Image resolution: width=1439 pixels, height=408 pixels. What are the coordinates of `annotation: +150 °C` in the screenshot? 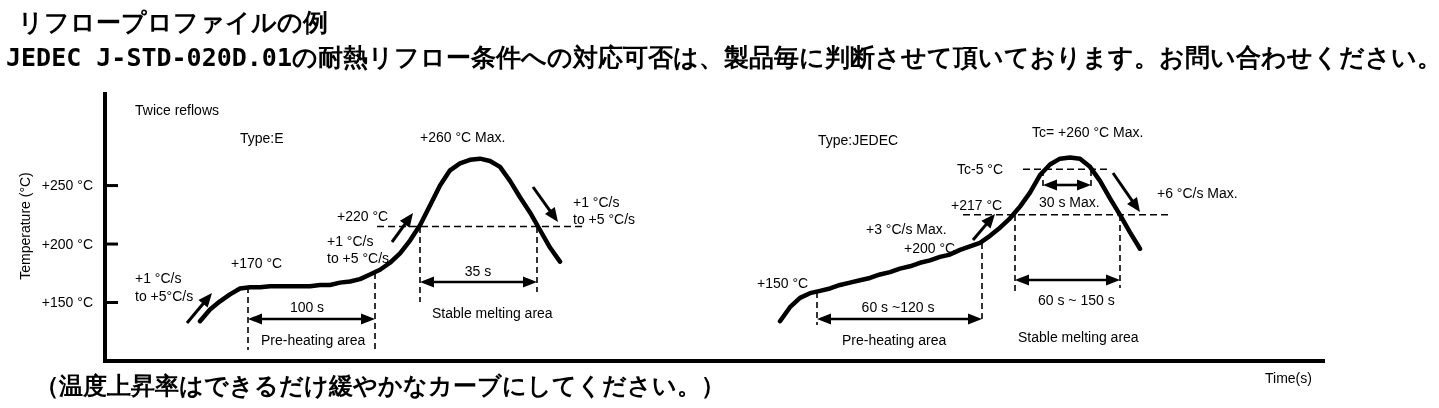 It's located at (783, 282).